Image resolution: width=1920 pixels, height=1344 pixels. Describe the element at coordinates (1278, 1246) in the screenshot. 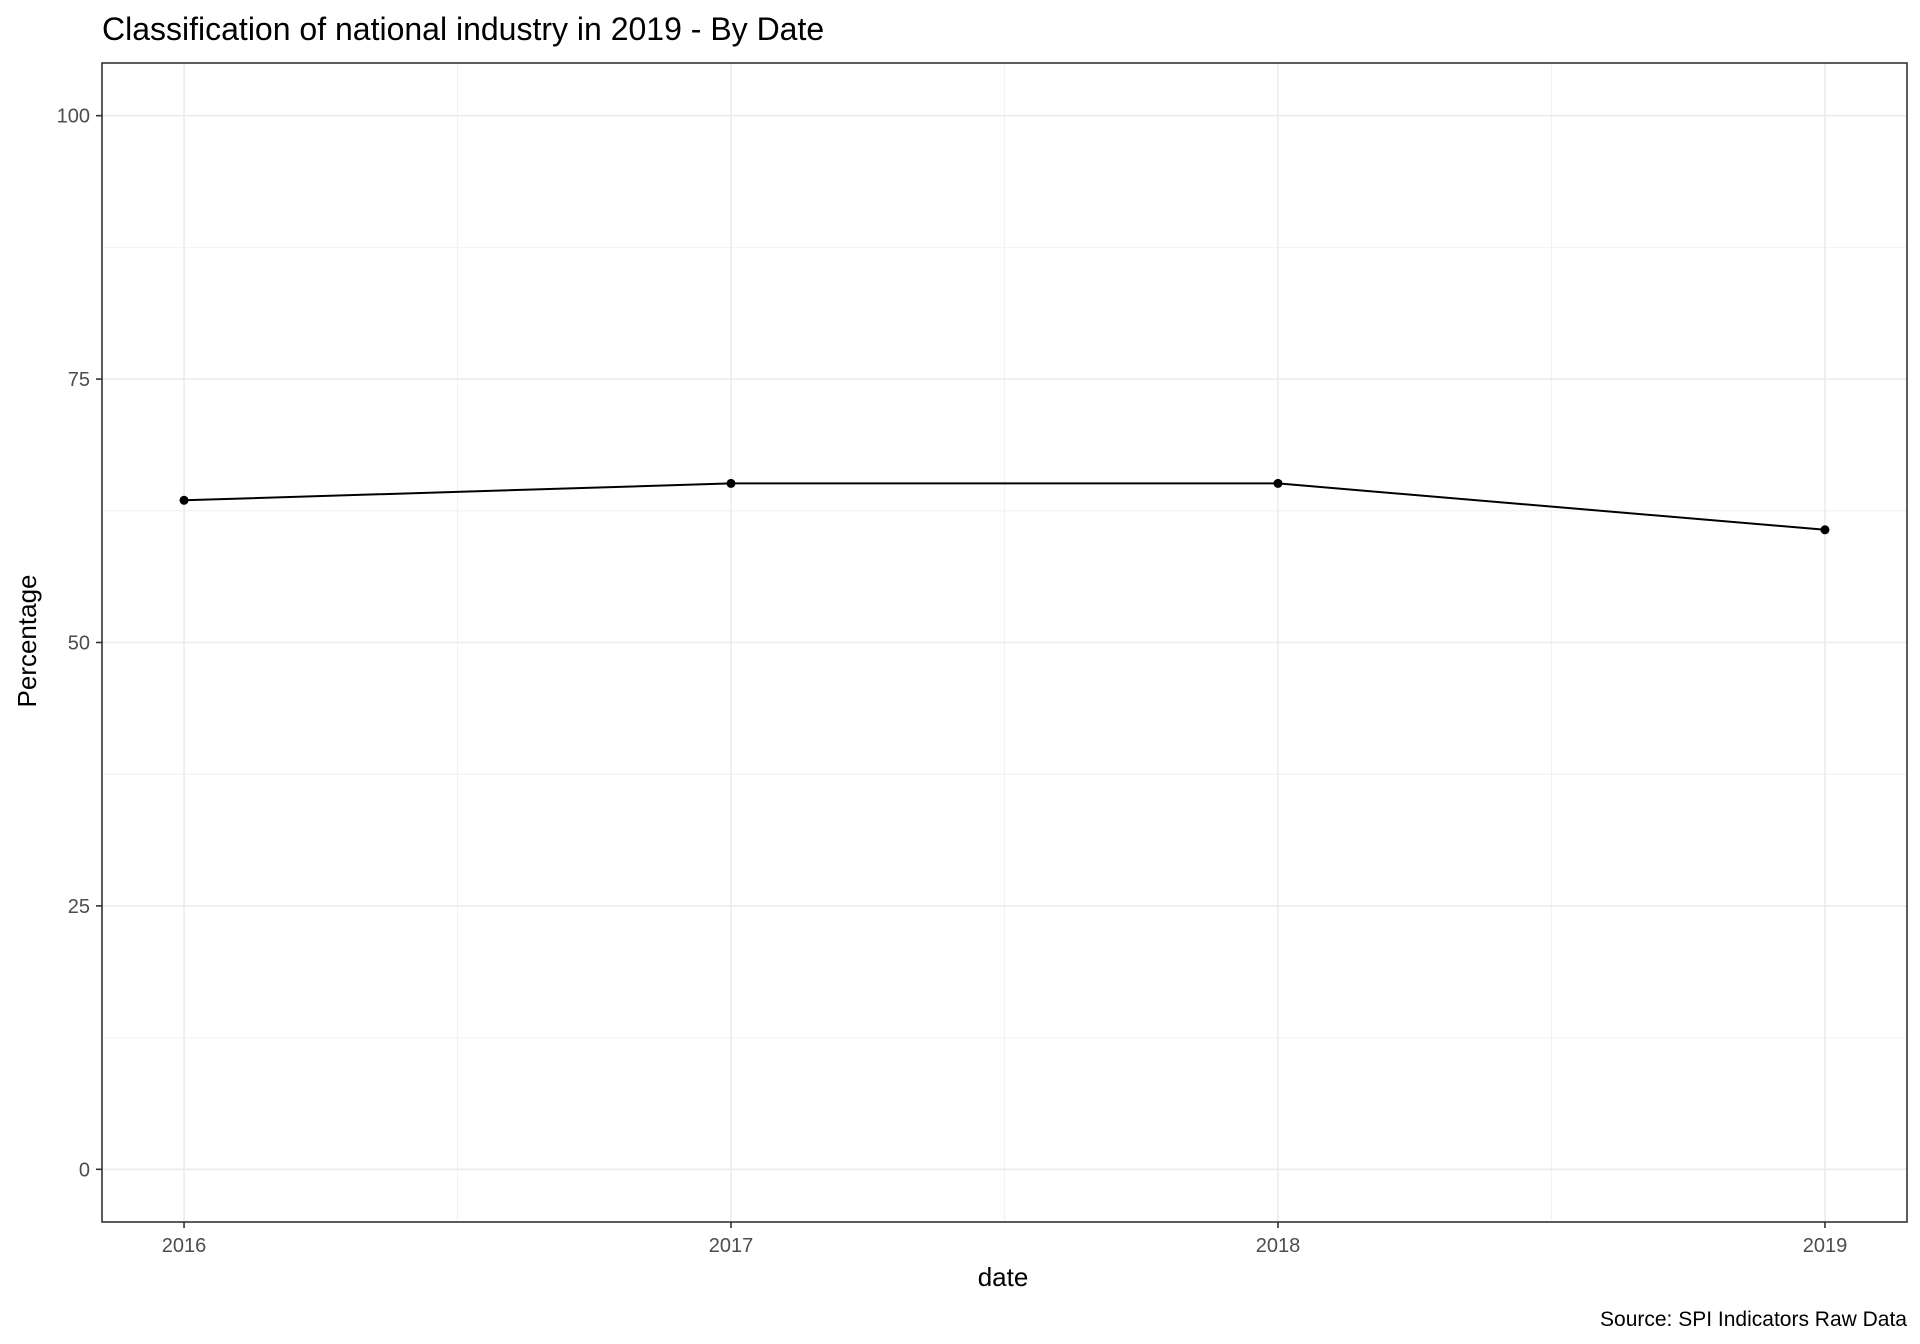

I see `x-tick-label: 2018` at that location.